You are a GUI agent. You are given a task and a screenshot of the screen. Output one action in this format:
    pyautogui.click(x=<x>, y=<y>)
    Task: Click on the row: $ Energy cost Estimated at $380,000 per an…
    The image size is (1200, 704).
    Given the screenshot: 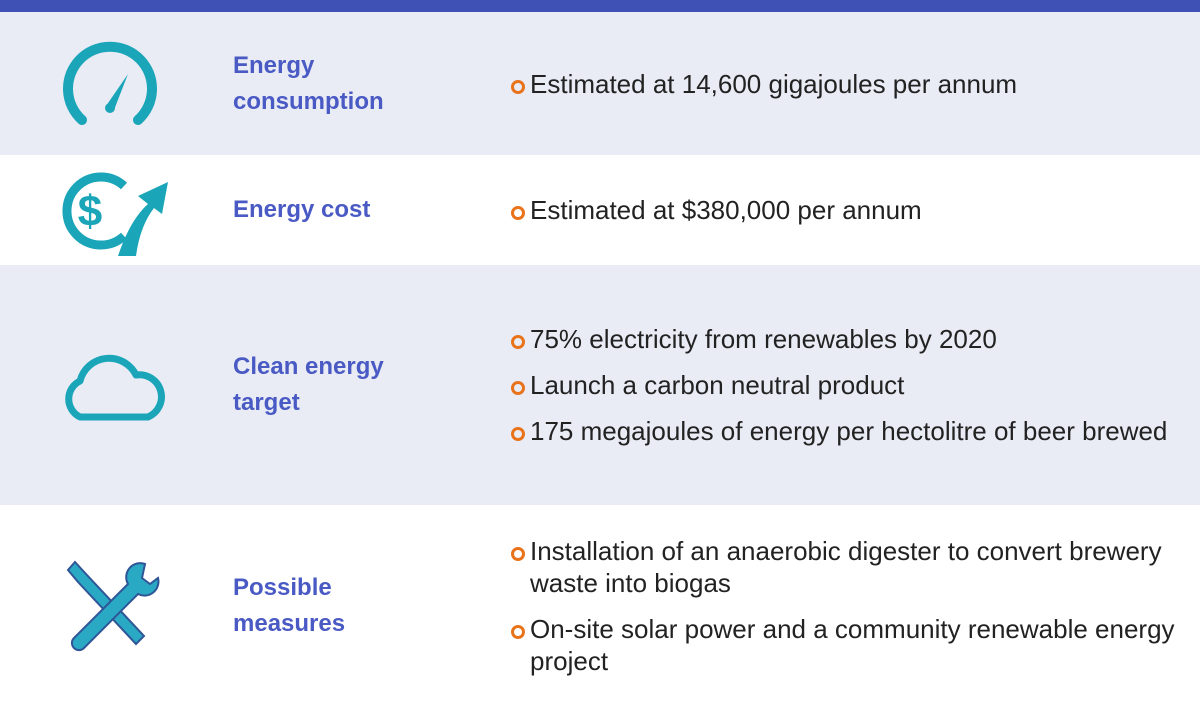 What is the action you would take?
    pyautogui.click(x=600, y=210)
    